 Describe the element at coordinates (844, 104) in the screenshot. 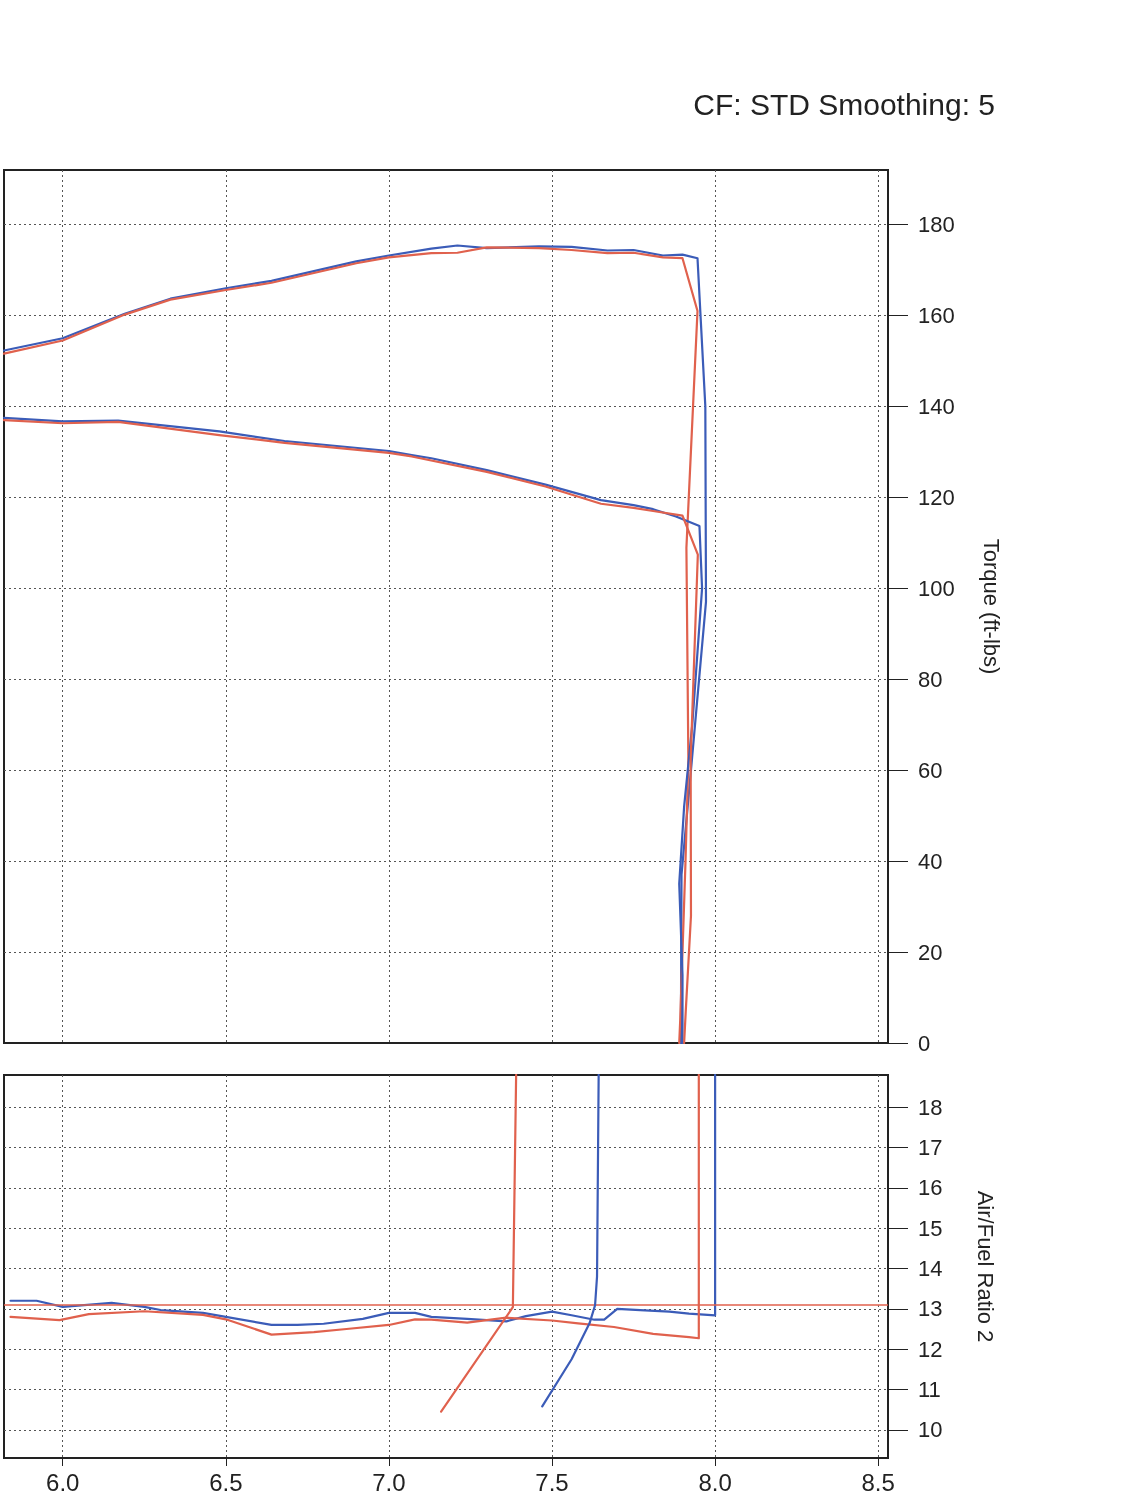

I see `chart-title: CF: STD Smoothing: 5` at that location.